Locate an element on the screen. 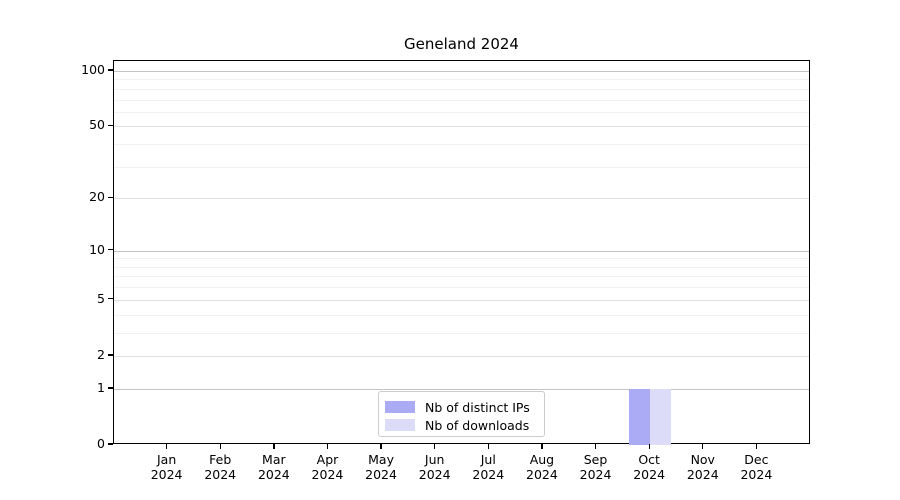 The image size is (900, 500). x-tick-label: Apr 2024 is located at coordinates (327, 467).